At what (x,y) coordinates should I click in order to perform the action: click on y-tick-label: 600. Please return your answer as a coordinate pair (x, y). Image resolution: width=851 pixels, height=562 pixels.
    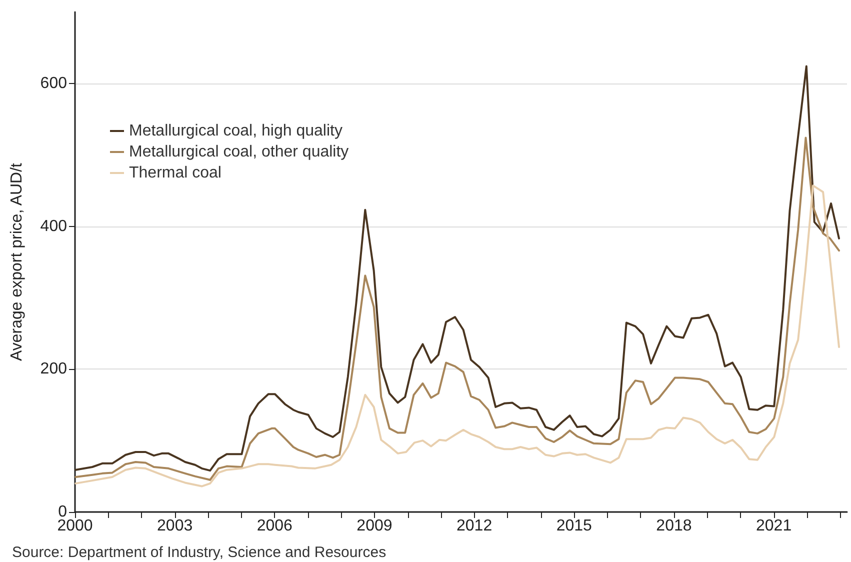
    Looking at the image, I should click on (54, 83).